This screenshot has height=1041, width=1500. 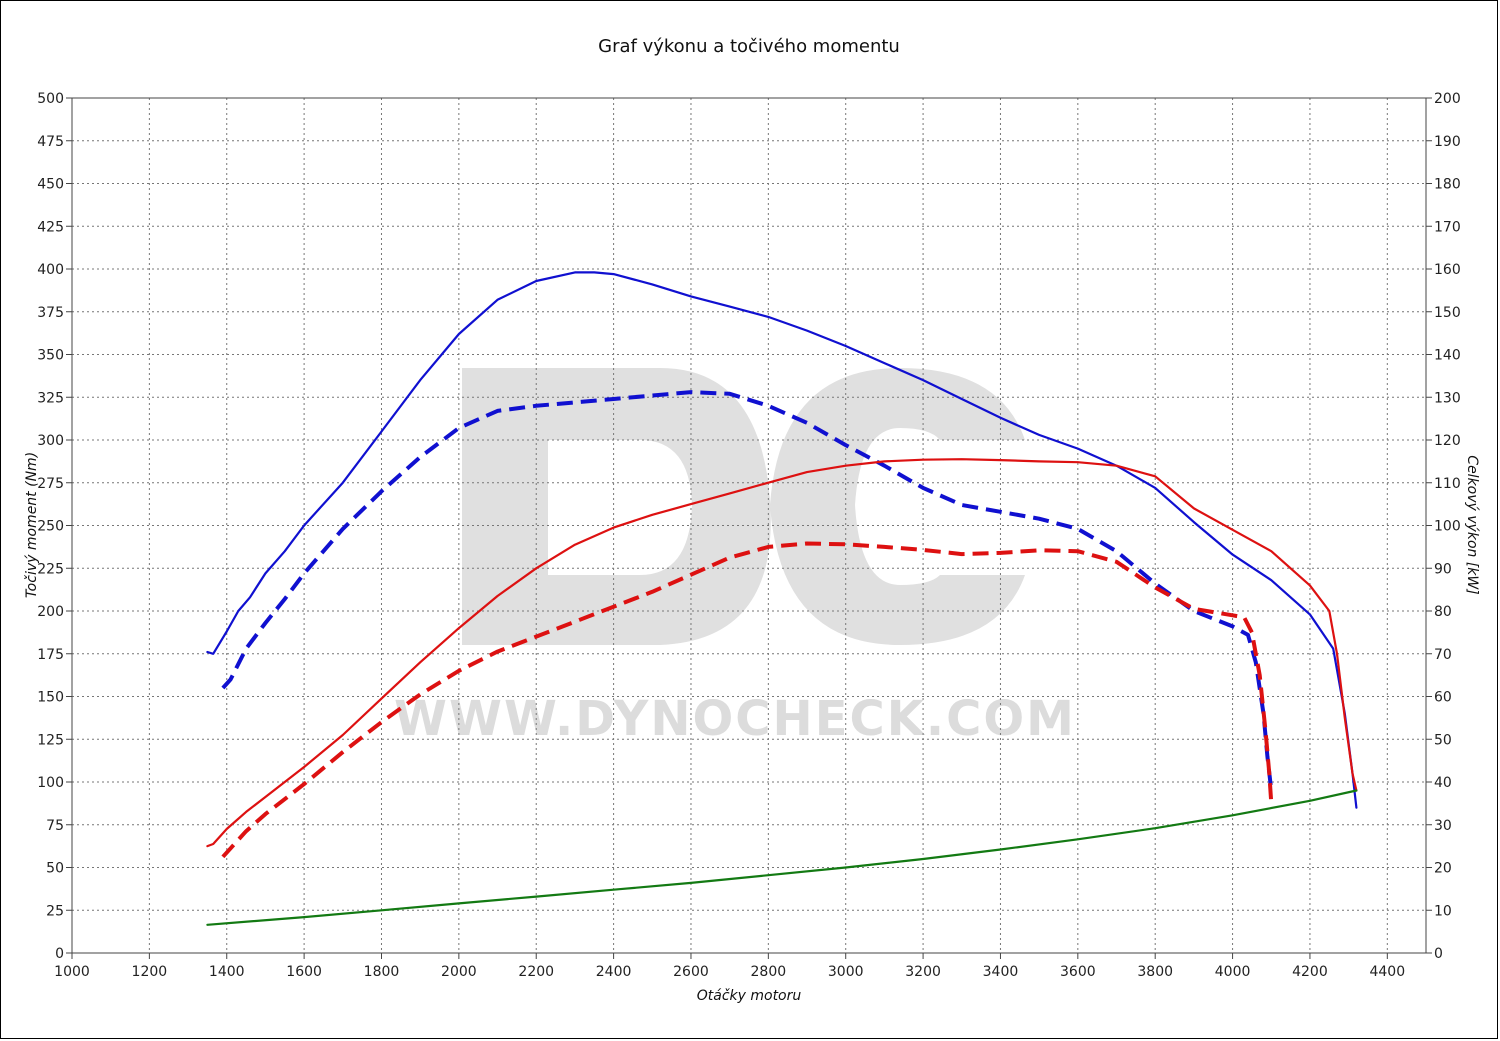 I want to click on y-tick-label-right: 40, so click(x=1443, y=783).